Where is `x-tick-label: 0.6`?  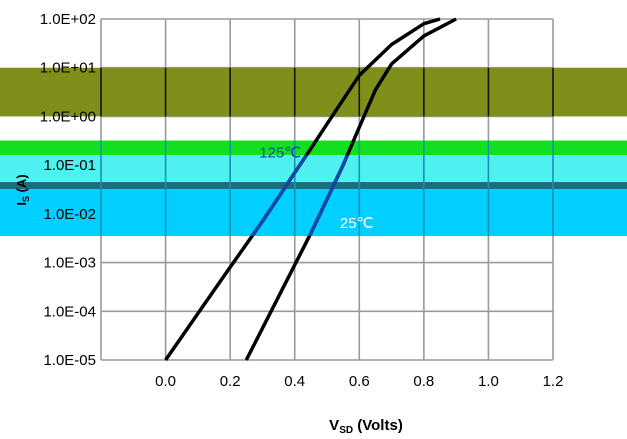
x-tick-label: 0.6 is located at coordinates (359, 381).